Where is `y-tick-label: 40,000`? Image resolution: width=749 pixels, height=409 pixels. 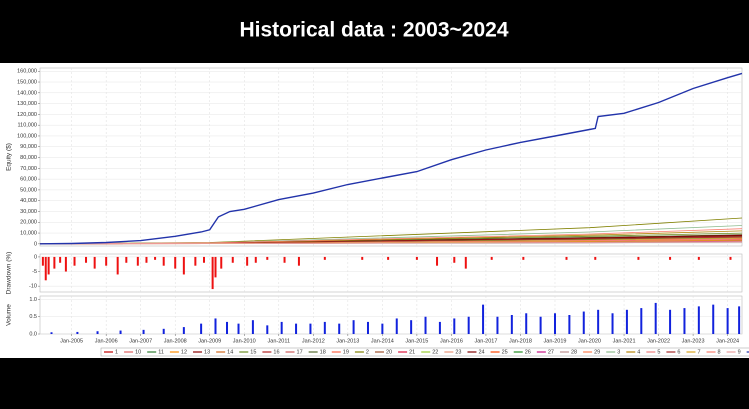
y-tick-label: 40,000 is located at coordinates (28, 201).